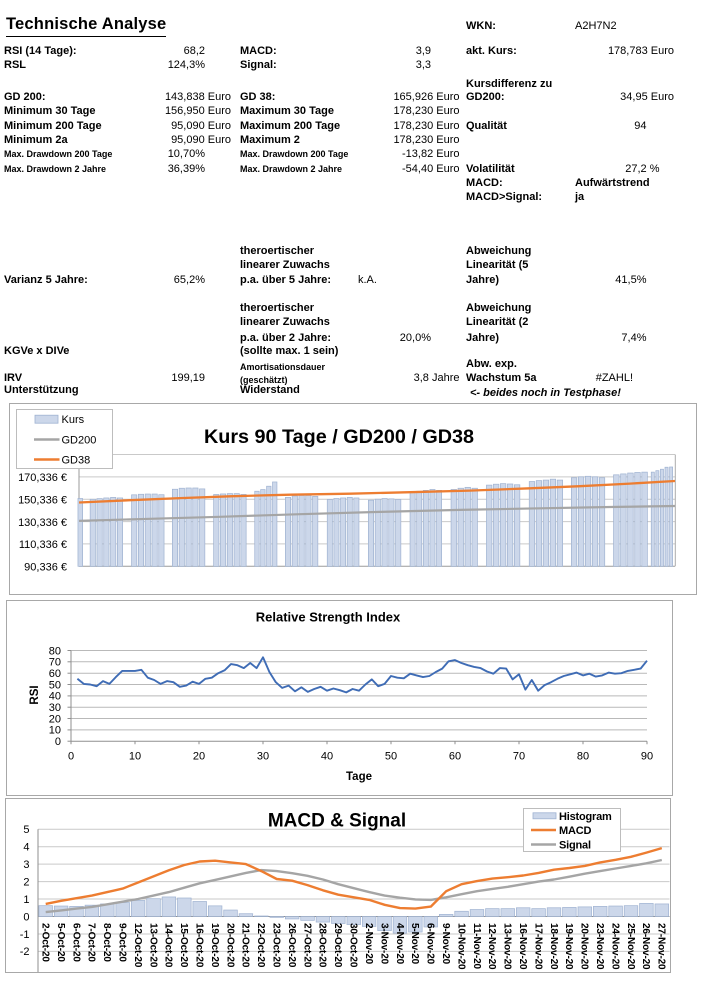 The image size is (706, 998). Describe the element at coordinates (339, 437) in the screenshot. I see `svg-text: Kurs 90 Tage / GD200 / GD38` at that location.